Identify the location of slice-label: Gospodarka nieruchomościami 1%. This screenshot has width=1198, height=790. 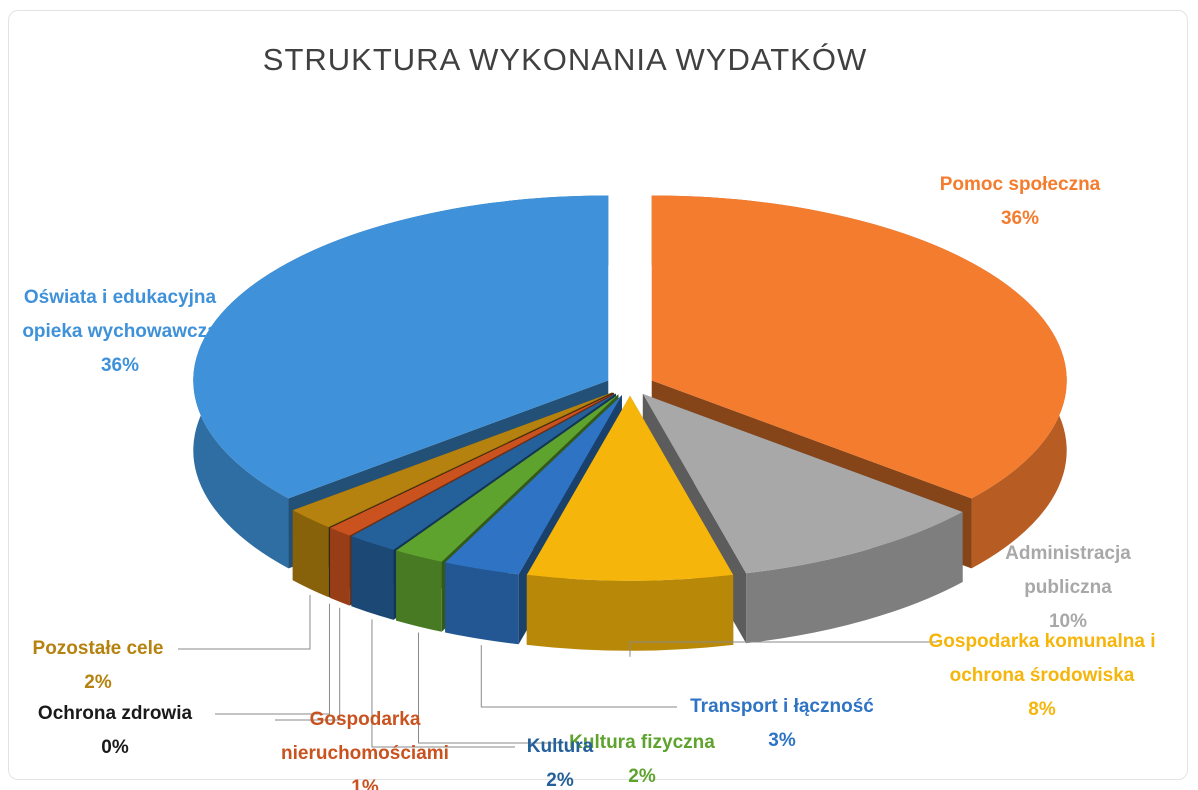
(365, 746).